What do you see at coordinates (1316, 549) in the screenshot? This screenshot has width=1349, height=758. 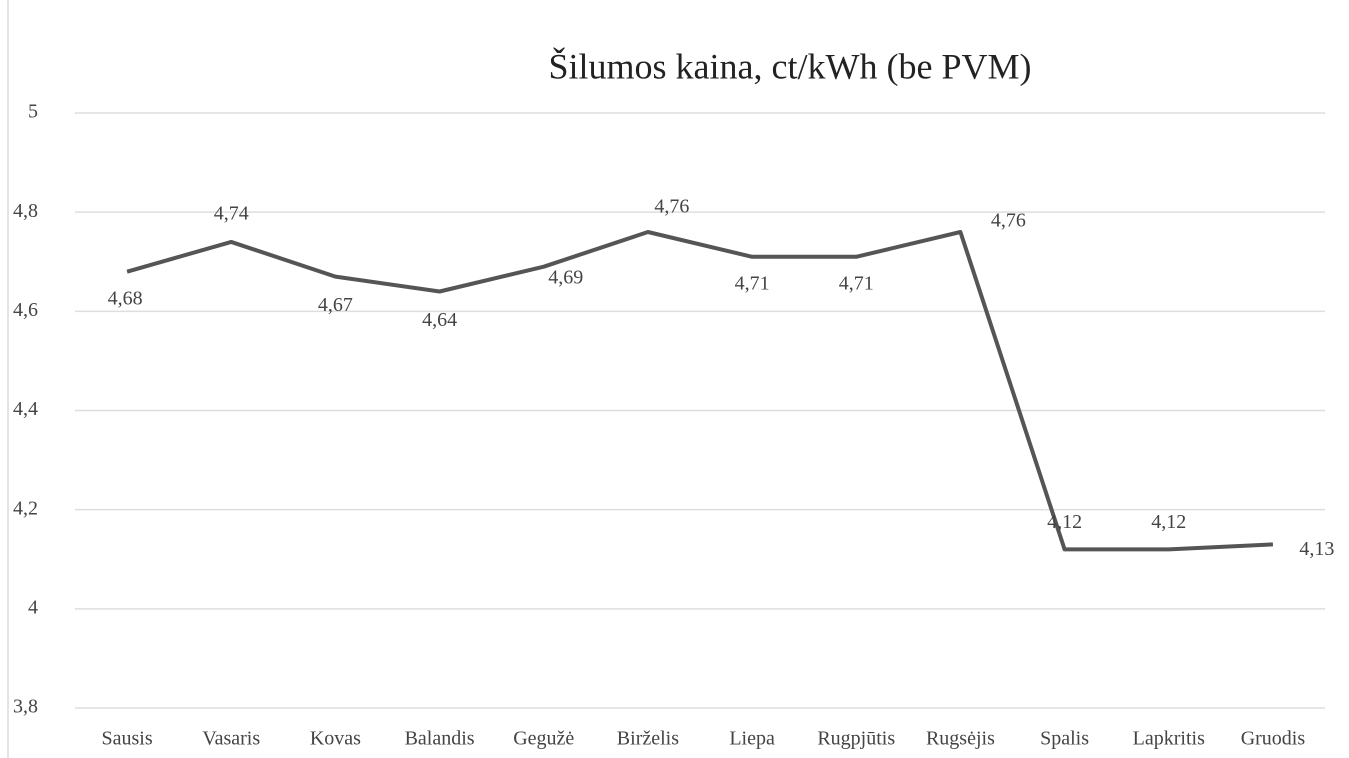 I see `data-label: 4,13` at bounding box center [1316, 549].